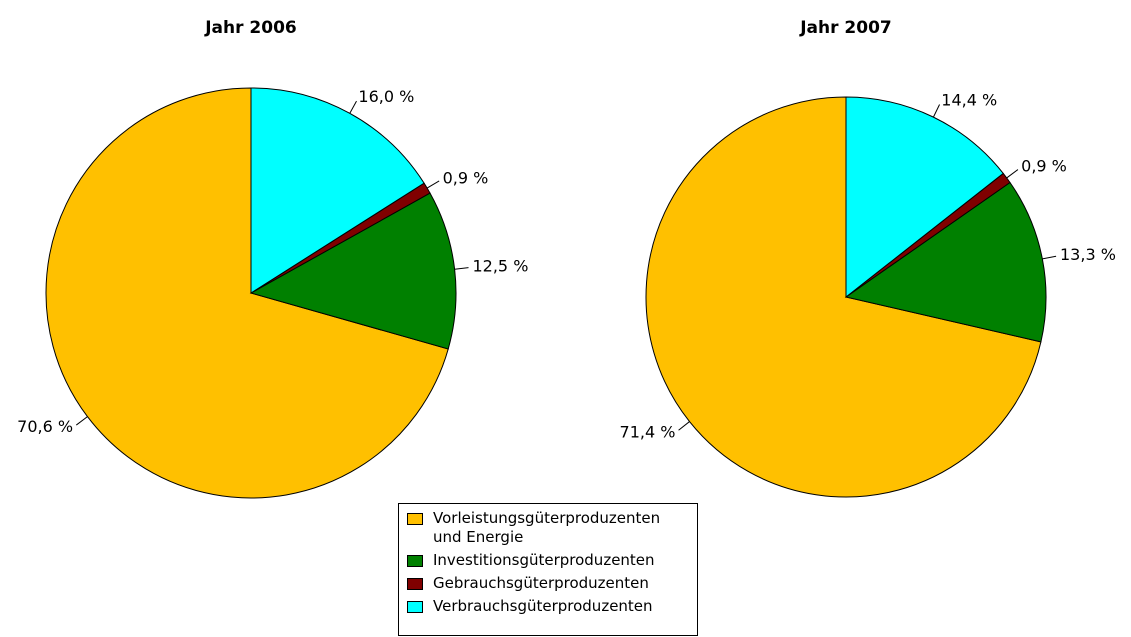 Image resolution: width=1131 pixels, height=637 pixels. What do you see at coordinates (544, 560) in the screenshot?
I see `legend-label: Investitionsgüterproduzenten` at bounding box center [544, 560].